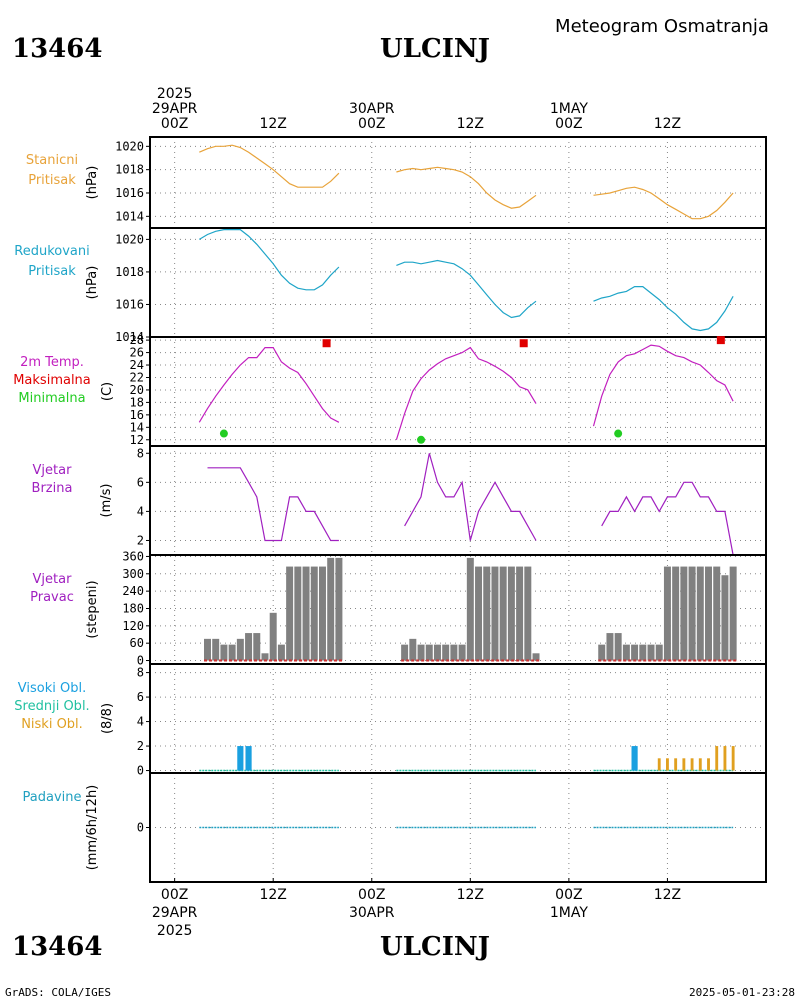  Describe the element at coordinates (133, 574) in the screenshot. I see `y-tick-label: 300` at that location.